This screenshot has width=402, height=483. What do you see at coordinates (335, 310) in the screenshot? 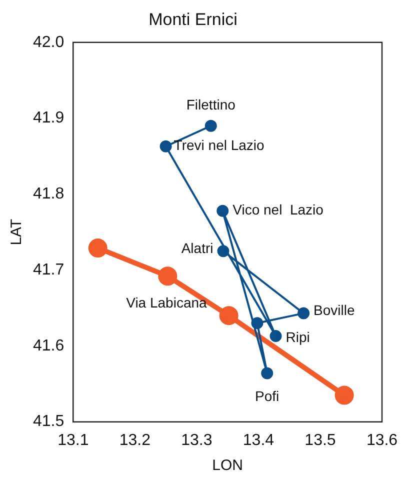
I see `annotation: Boville` at bounding box center [335, 310].